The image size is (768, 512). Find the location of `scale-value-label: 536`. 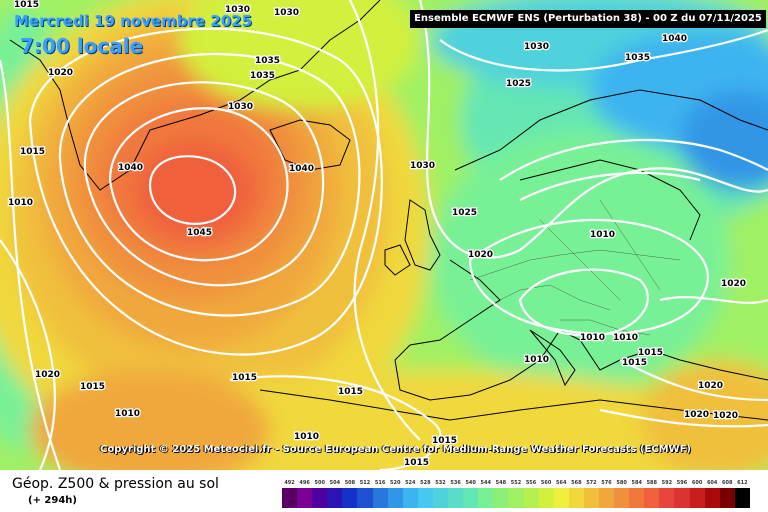

scale-value-label: 536 is located at coordinates (455, 483).